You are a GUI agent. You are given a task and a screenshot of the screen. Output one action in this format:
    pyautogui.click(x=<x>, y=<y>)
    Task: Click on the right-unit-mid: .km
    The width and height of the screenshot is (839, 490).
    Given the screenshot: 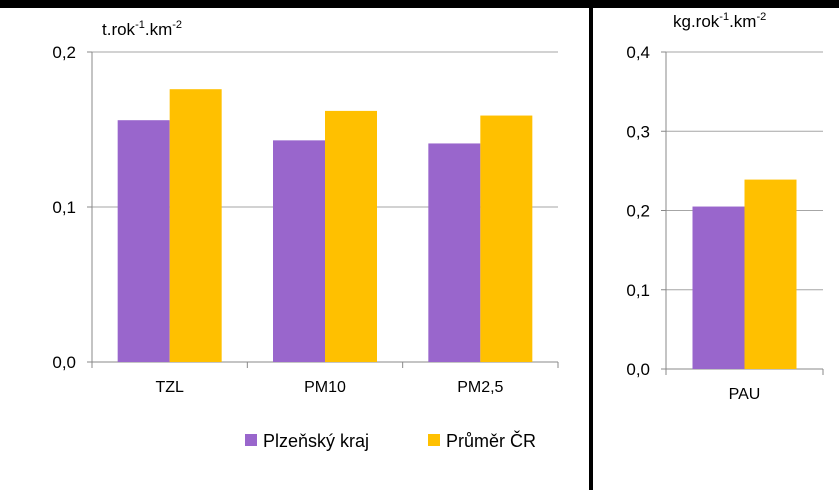 What is the action you would take?
    pyautogui.click(x=742, y=21)
    